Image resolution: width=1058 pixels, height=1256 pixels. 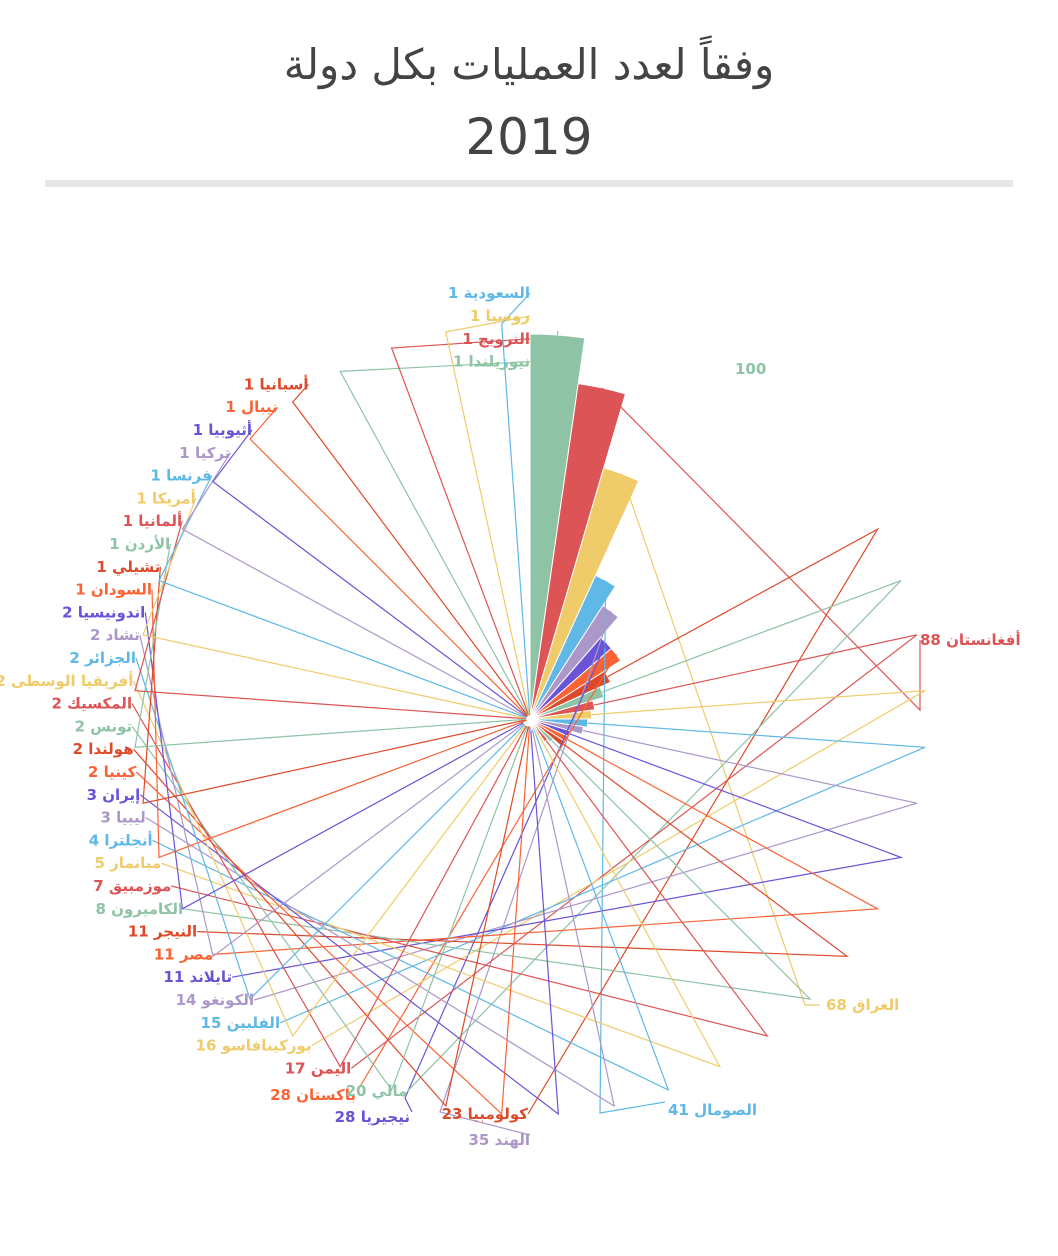 What do you see at coordinates (104, 726) in the screenshot?
I see `data-label-25: تونس 2` at bounding box center [104, 726].